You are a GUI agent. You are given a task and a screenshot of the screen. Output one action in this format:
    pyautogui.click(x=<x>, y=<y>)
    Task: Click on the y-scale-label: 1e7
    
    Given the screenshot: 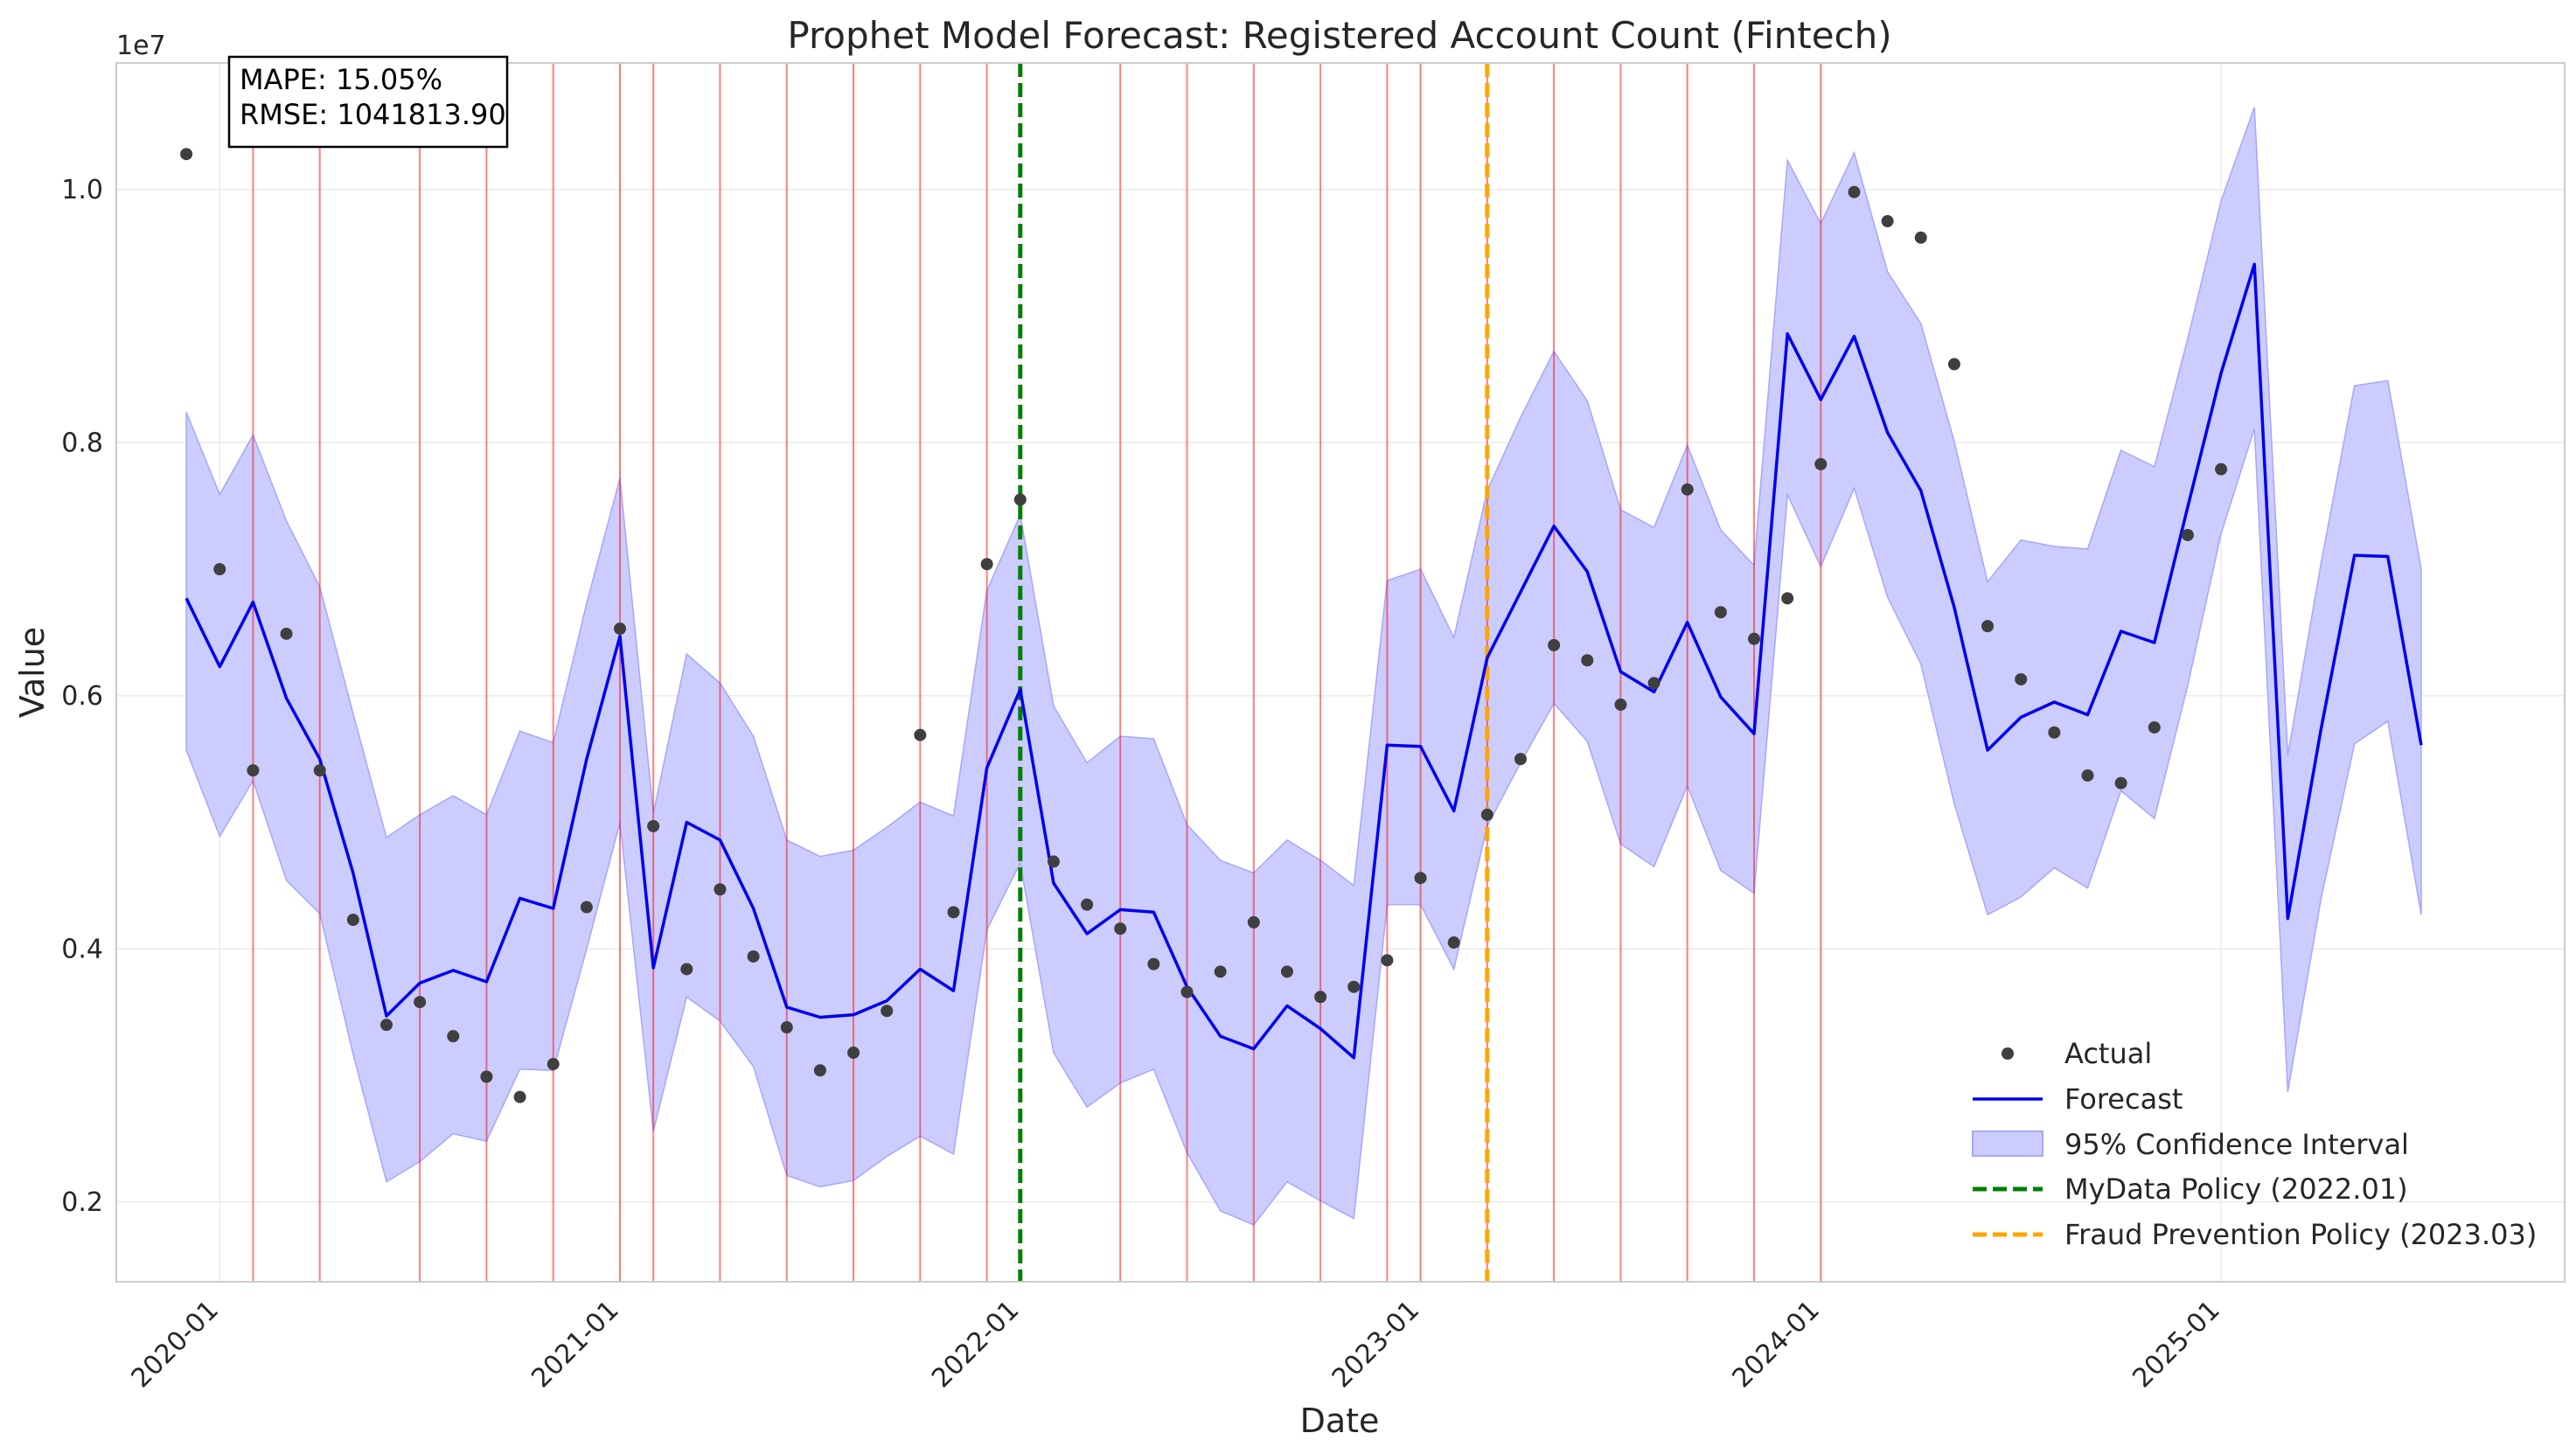 What is the action you would take?
    pyautogui.click(x=141, y=46)
    